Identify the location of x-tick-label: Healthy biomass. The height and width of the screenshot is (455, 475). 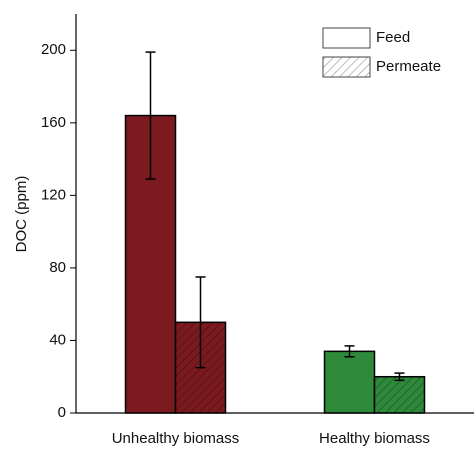
(374, 438).